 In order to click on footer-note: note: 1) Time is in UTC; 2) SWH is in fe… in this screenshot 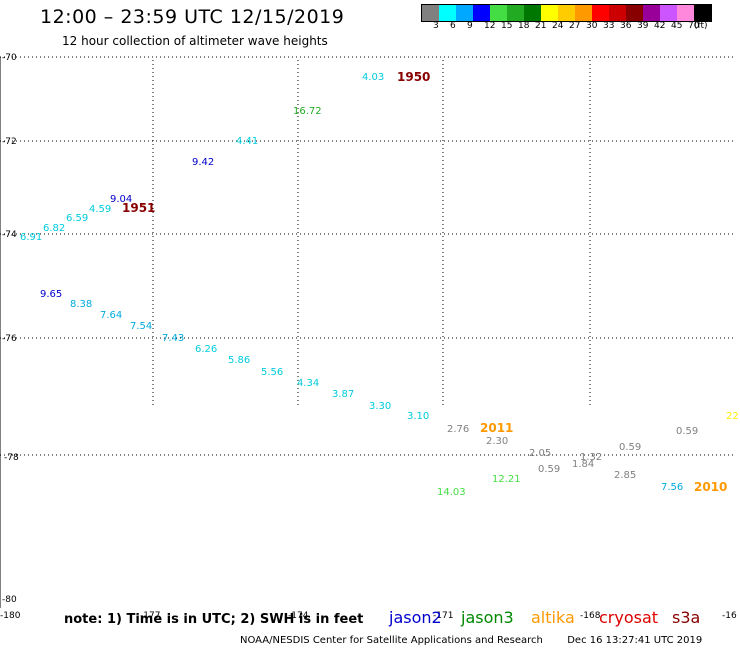, I will do `click(214, 619)`.